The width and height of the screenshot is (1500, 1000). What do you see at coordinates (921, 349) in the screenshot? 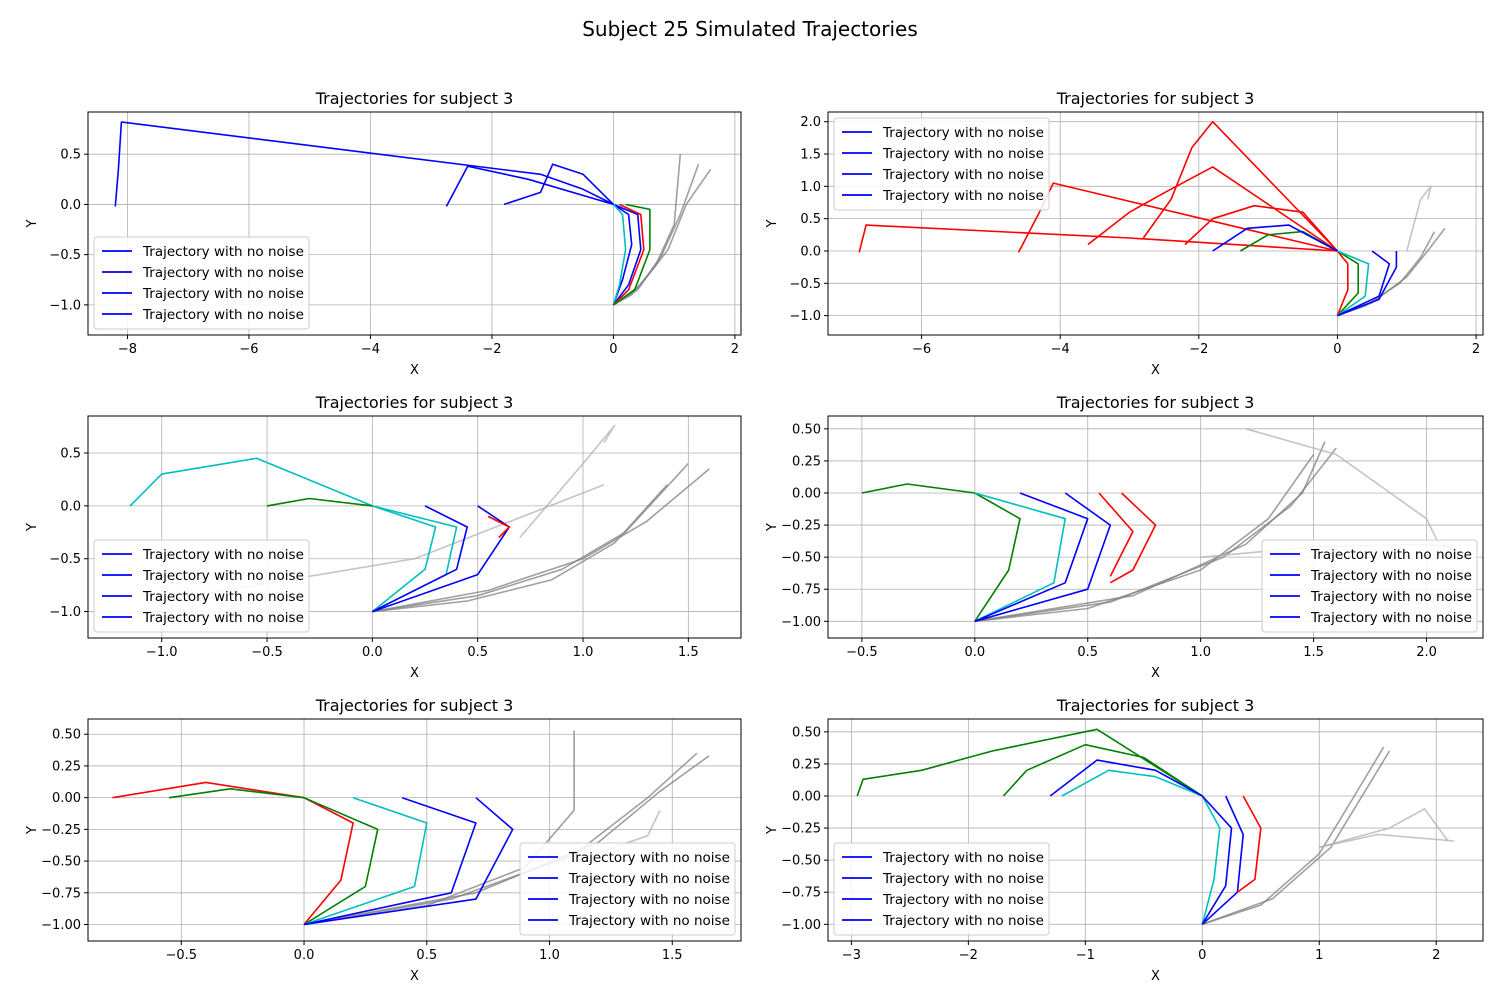
I see `x-tick-label: −6` at bounding box center [921, 349].